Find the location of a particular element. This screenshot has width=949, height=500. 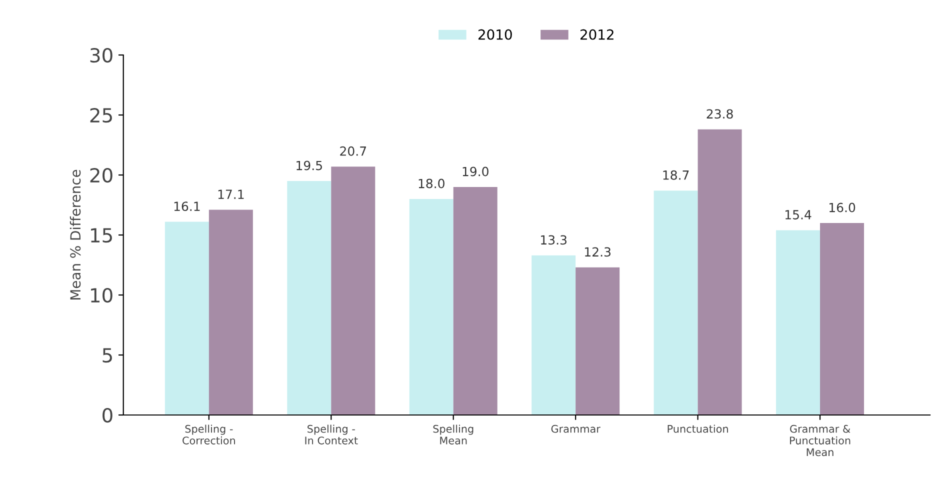

legend-label: 2012 is located at coordinates (597, 34).